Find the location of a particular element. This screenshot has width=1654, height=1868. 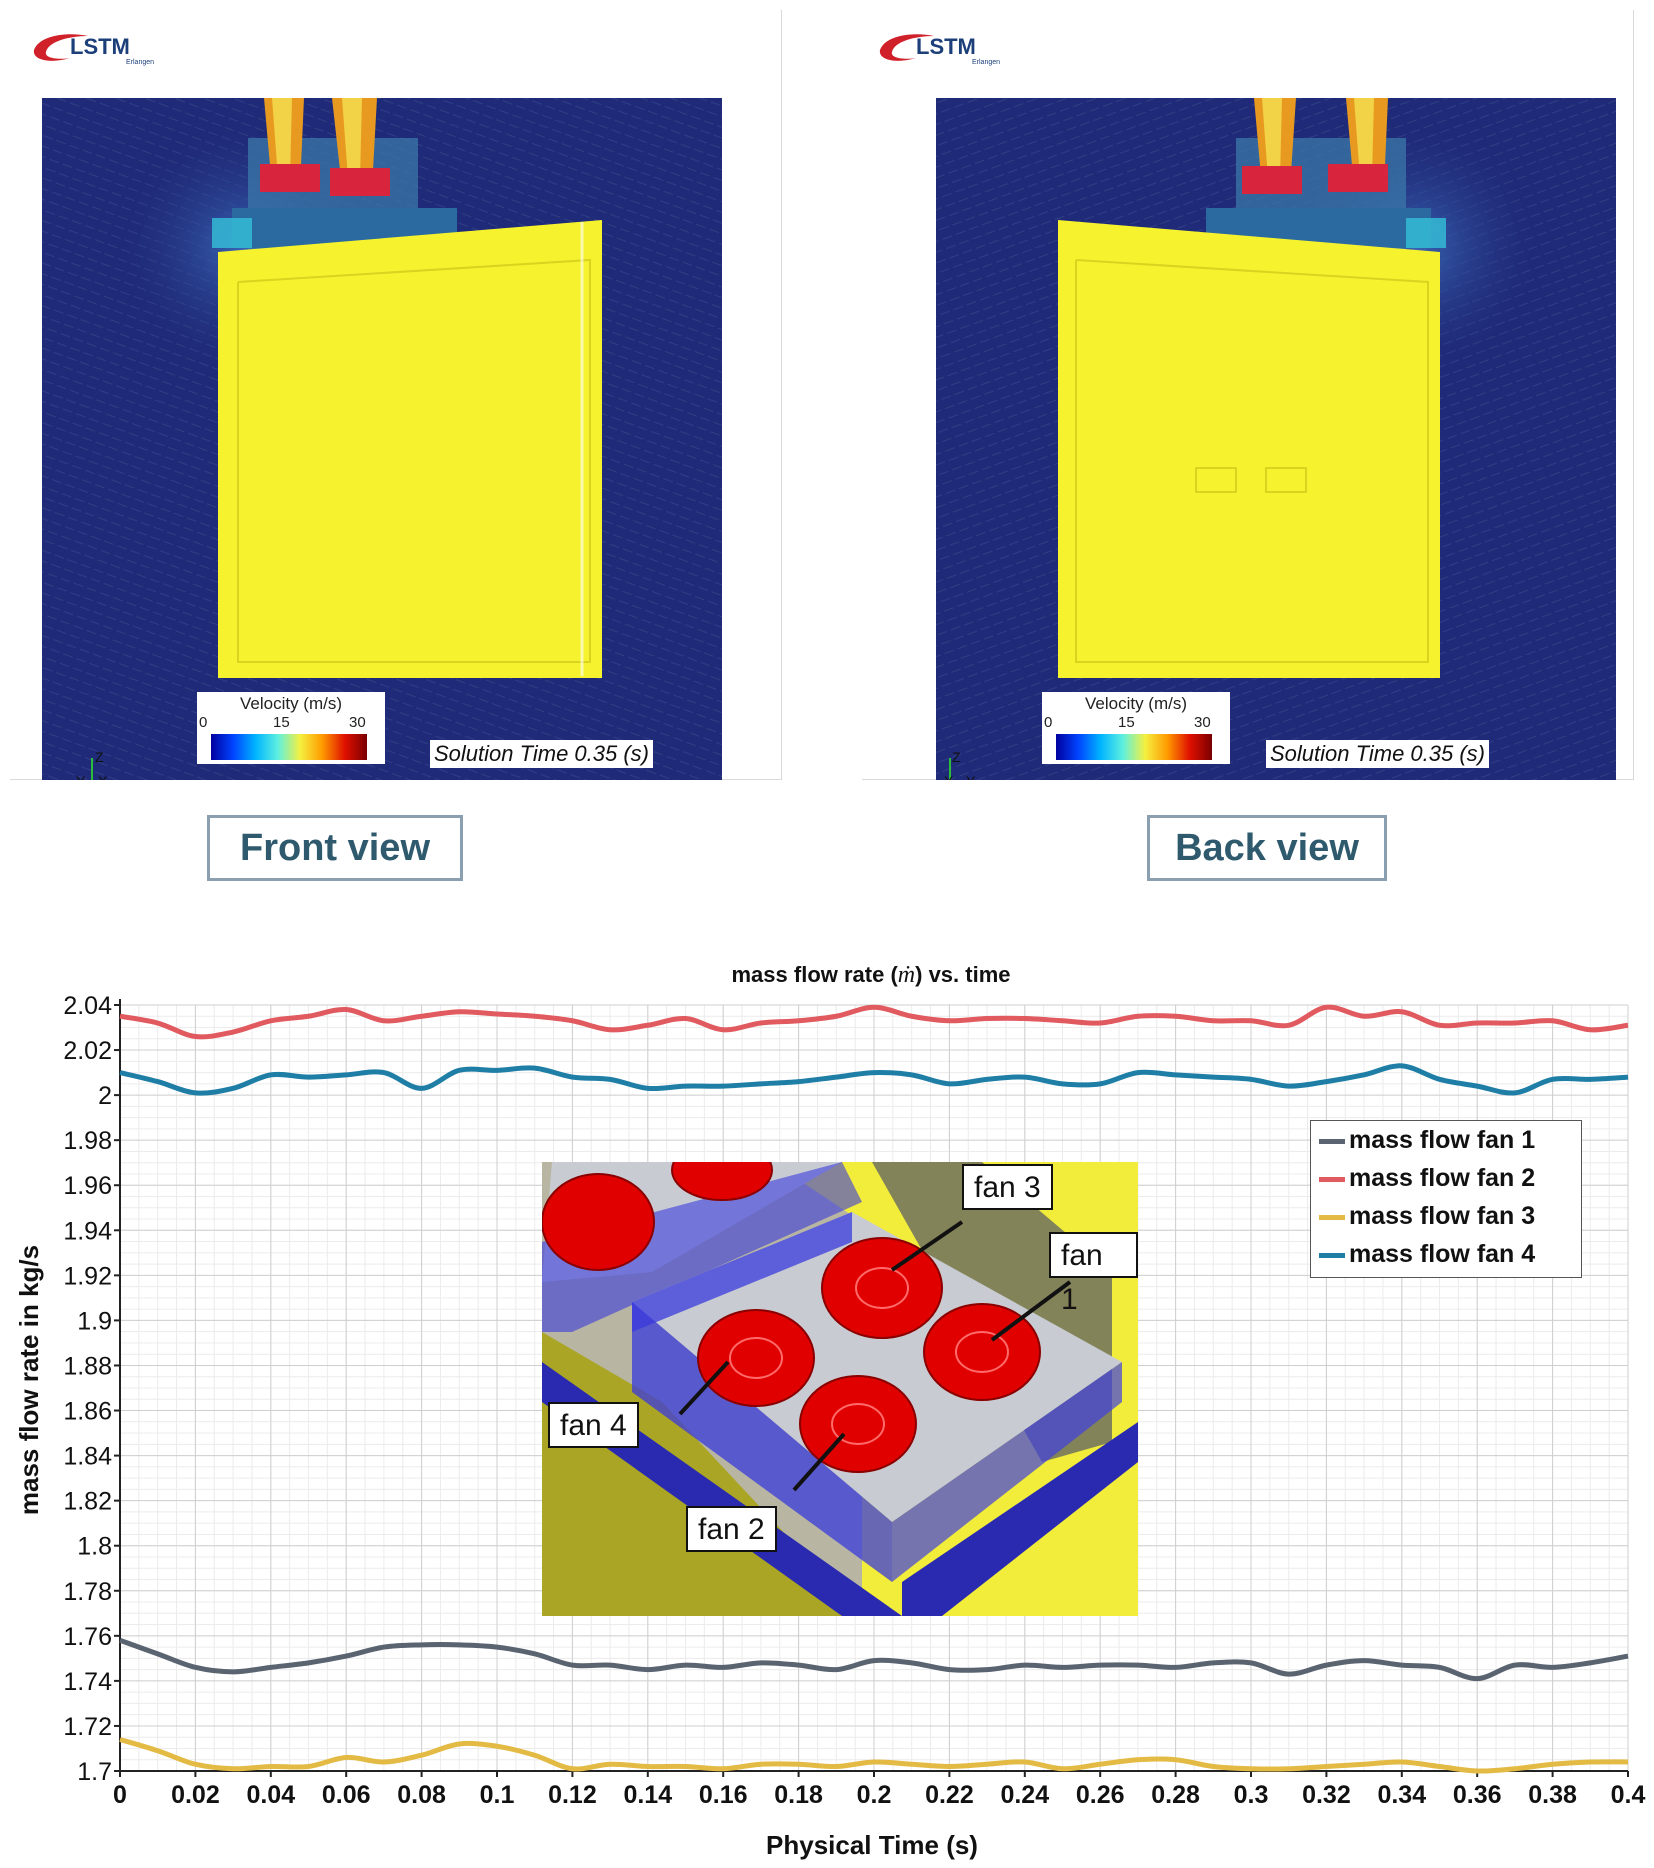

callout-fan-1: fan 1 is located at coordinates (1093, 1274).